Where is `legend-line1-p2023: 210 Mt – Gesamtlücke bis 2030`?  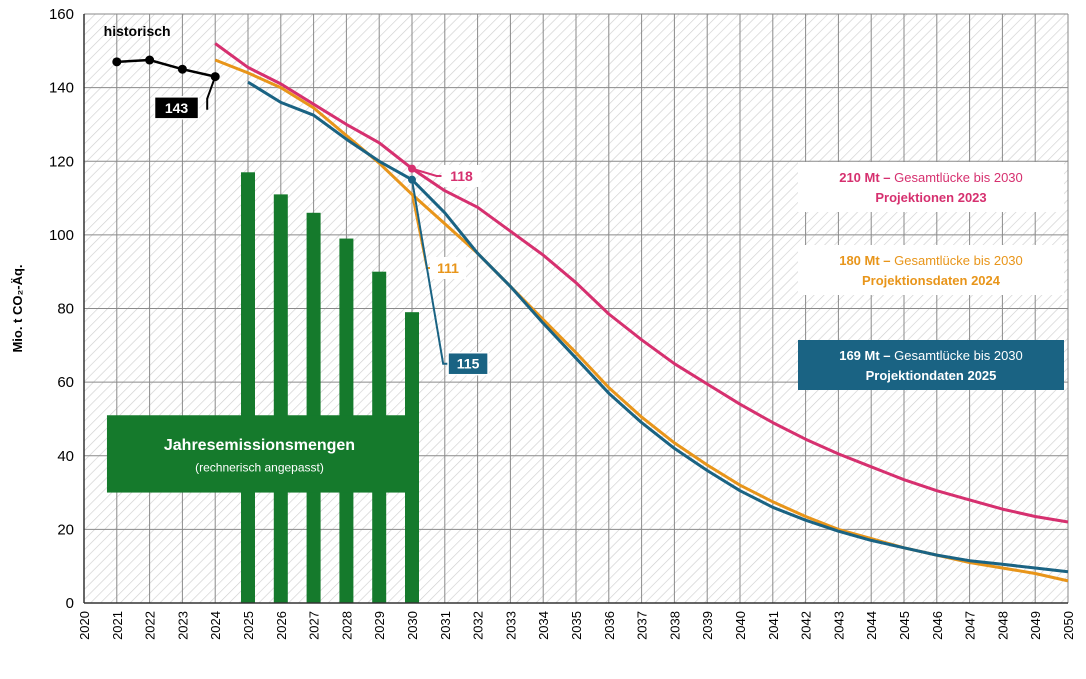 legend-line1-p2023: 210 Mt – Gesamtlücke bis 2030 is located at coordinates (931, 177).